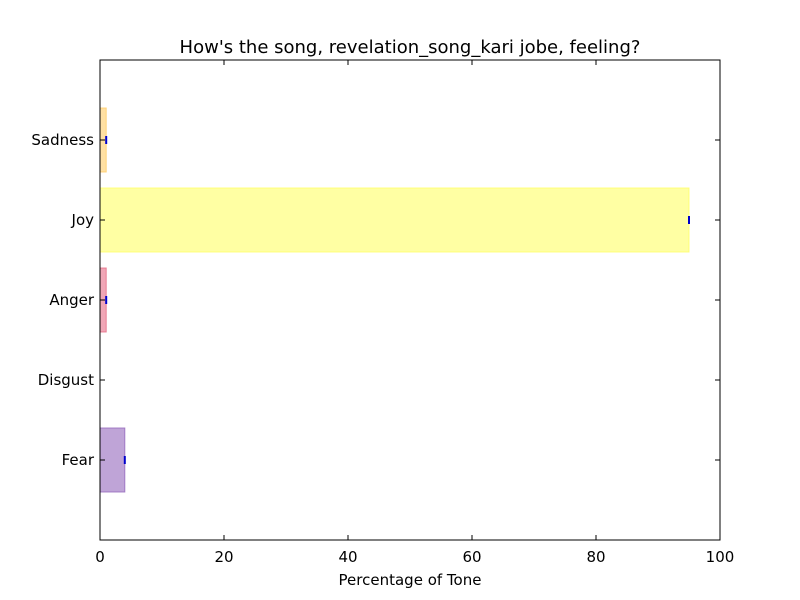 Image resolution: width=800 pixels, height=600 pixels. What do you see at coordinates (595, 557) in the screenshot?
I see `x-tick-label-80: 80` at bounding box center [595, 557].